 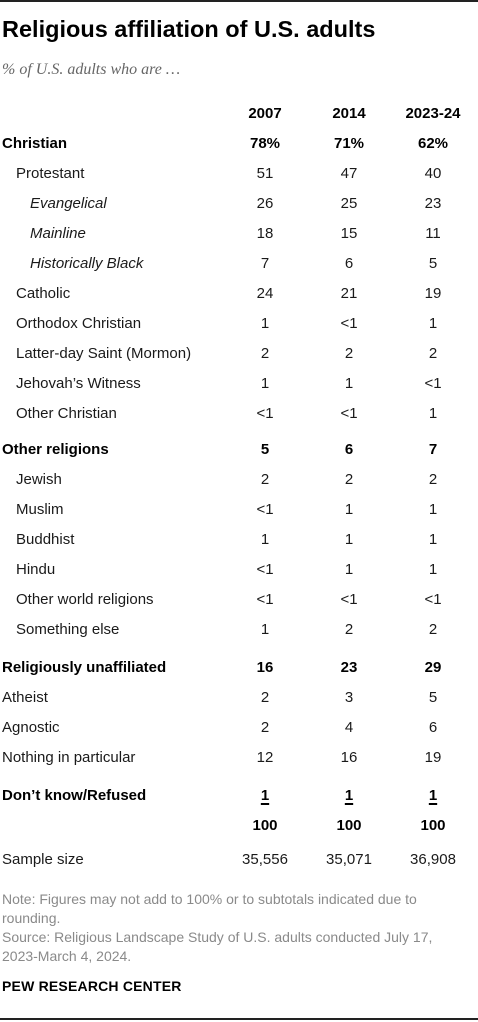 What do you see at coordinates (433, 143) in the screenshot?
I see `data-cell: 62%` at bounding box center [433, 143].